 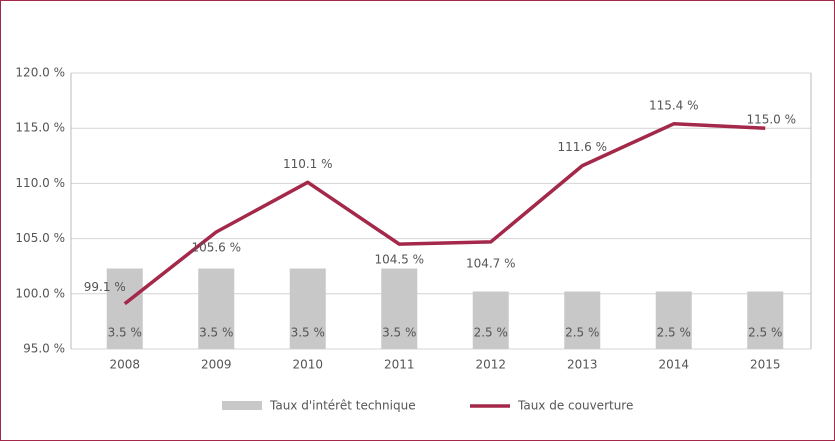 I want to click on line-label: 104.5 %, so click(x=399, y=260).